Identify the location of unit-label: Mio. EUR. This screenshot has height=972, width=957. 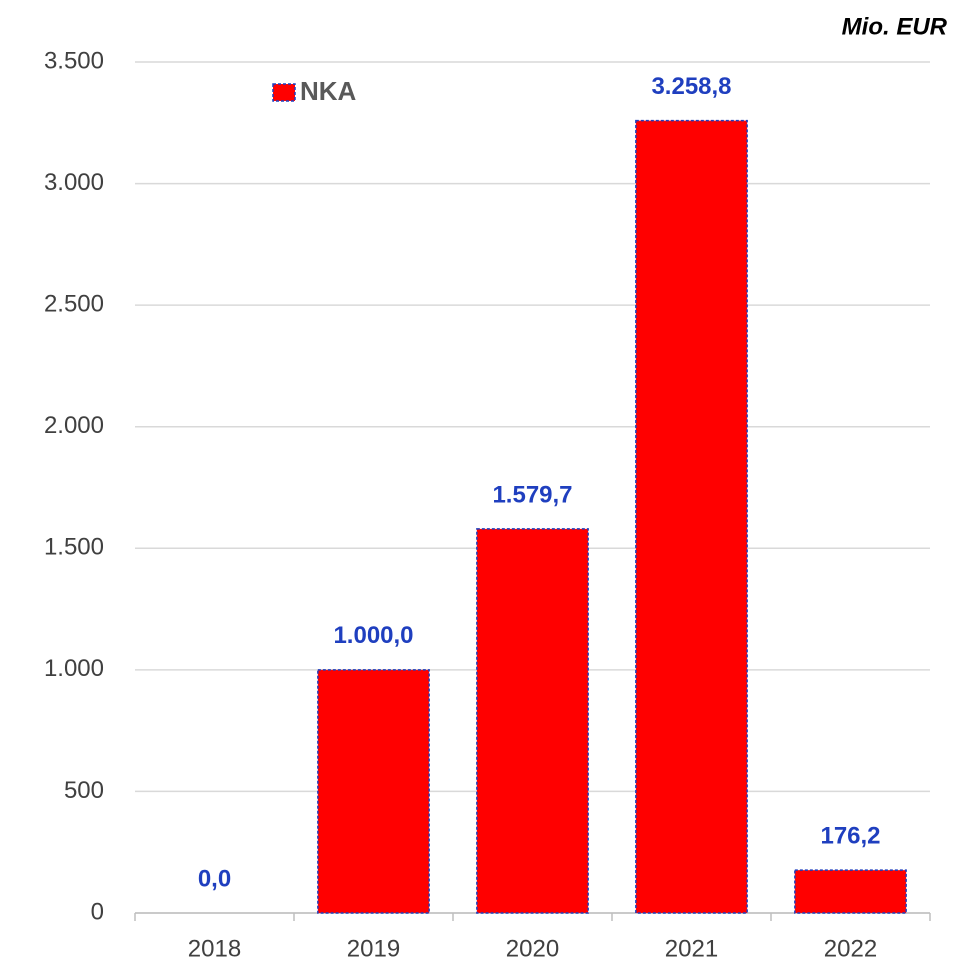
(895, 26).